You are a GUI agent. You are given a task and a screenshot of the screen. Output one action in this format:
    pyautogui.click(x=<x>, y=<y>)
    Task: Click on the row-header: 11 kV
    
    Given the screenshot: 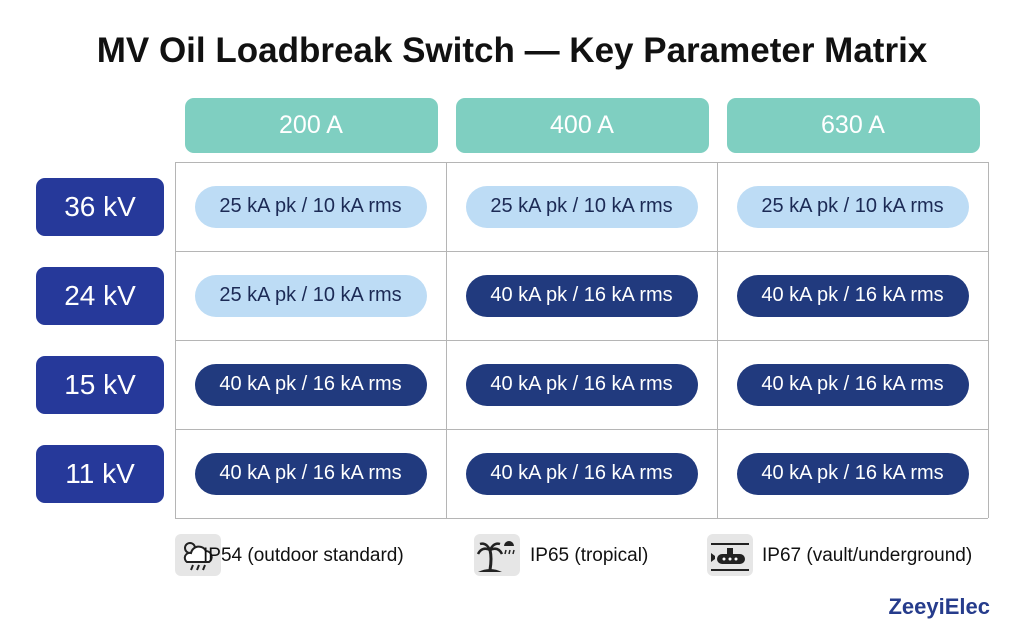 What is the action you would take?
    pyautogui.click(x=100, y=473)
    